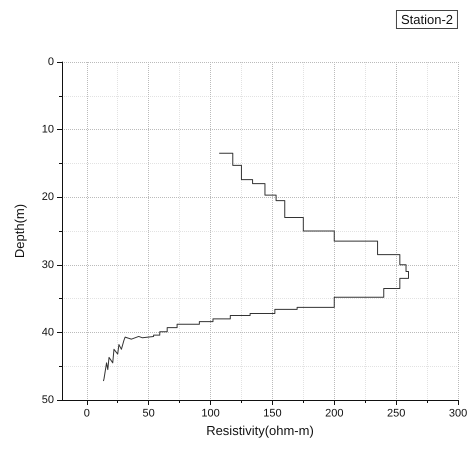 The image size is (472, 451). I want to click on y-tick-label: 30, so click(48, 264).